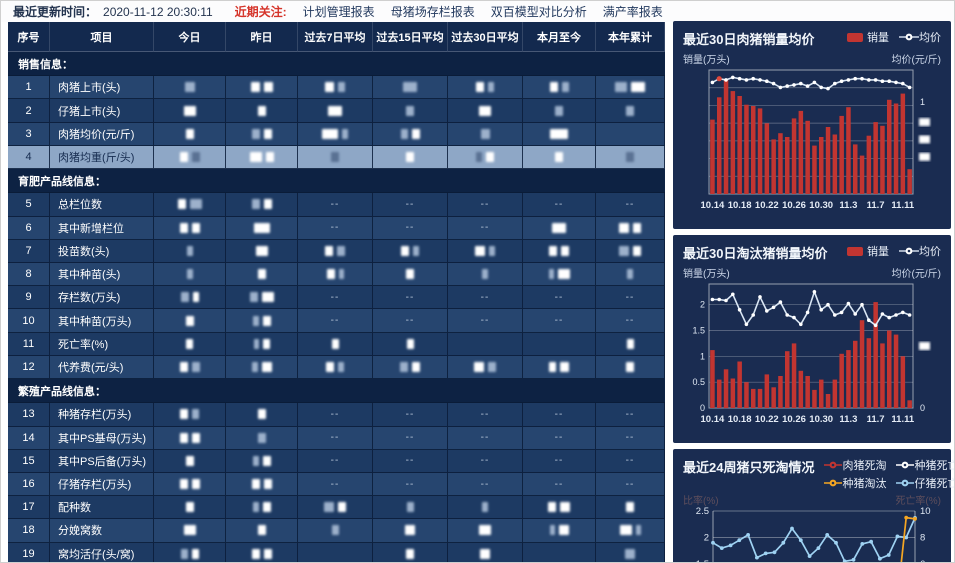 The image size is (955, 563). Describe the element at coordinates (812, 141) in the screenshot. I see `chart1-plot: 10.14 10.18 10.22 10.26 10.30 11.3 11.7 11.11 1` at that location.